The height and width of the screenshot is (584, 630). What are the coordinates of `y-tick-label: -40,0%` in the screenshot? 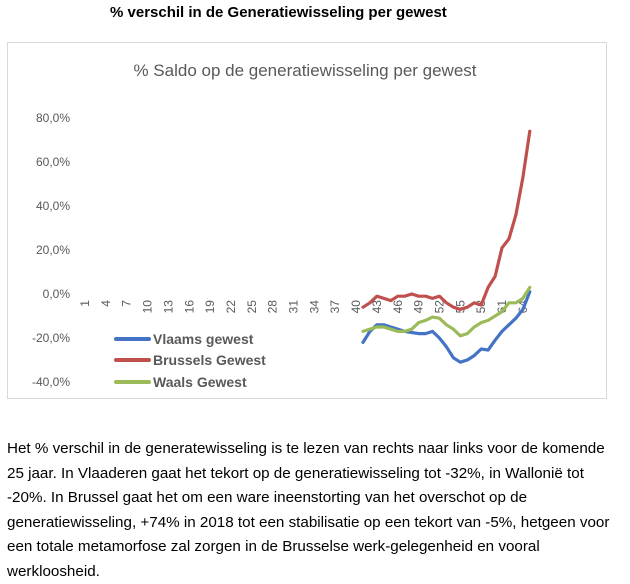 It's located at (51, 382).